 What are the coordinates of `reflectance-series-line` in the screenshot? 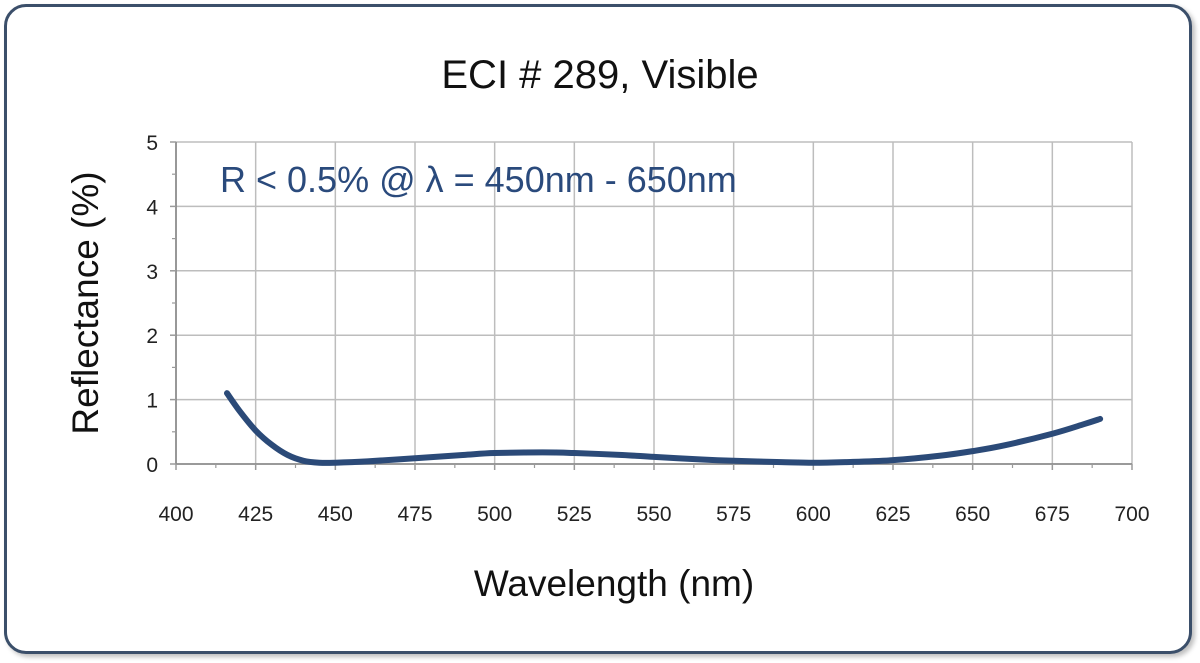 It's located at (663, 428).